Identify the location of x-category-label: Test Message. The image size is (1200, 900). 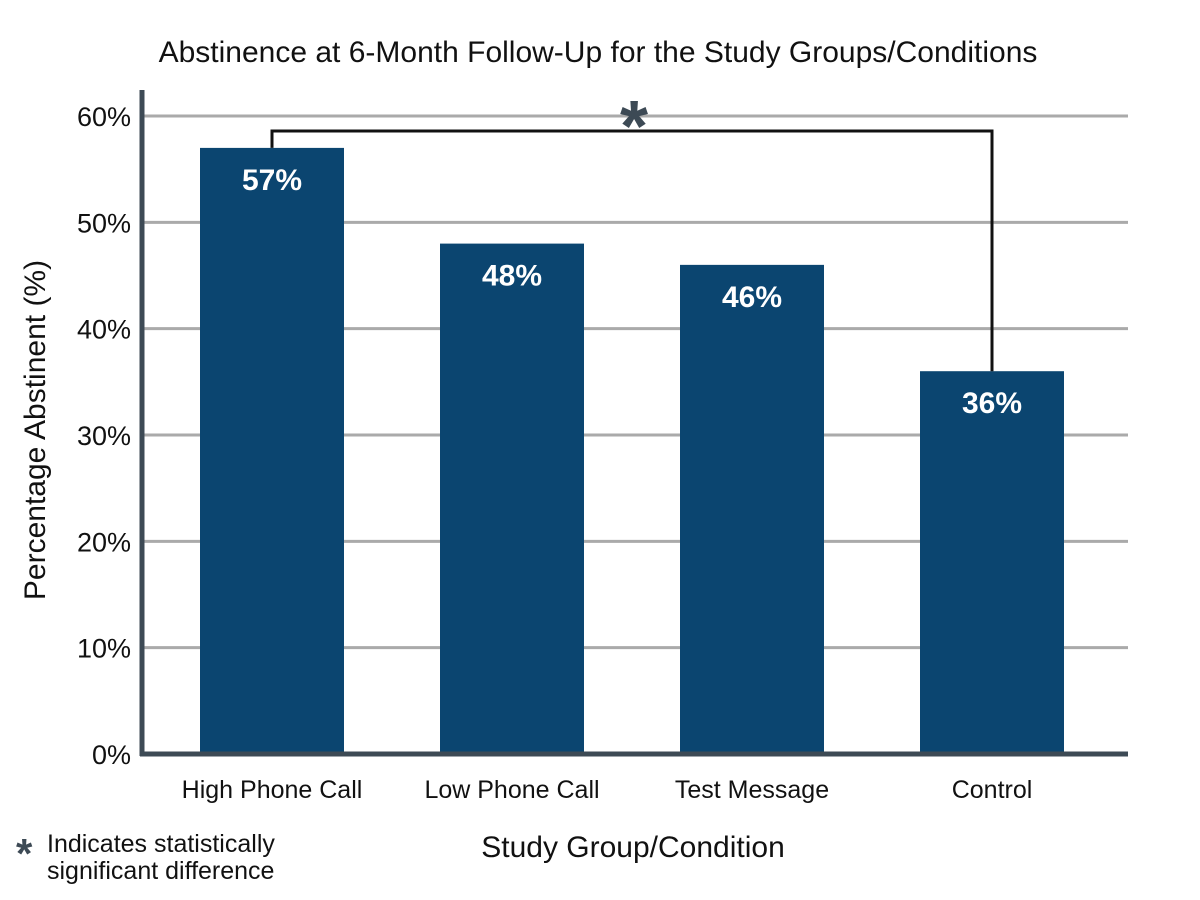
(752, 790).